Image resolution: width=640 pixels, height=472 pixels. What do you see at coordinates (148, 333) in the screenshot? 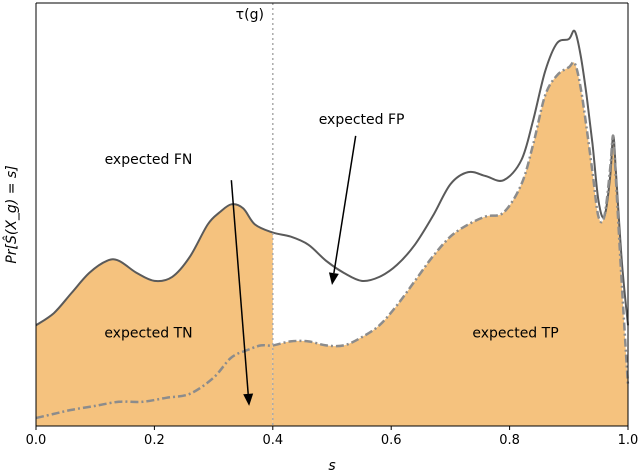
I see `annotation-label: expected TN` at bounding box center [148, 333].